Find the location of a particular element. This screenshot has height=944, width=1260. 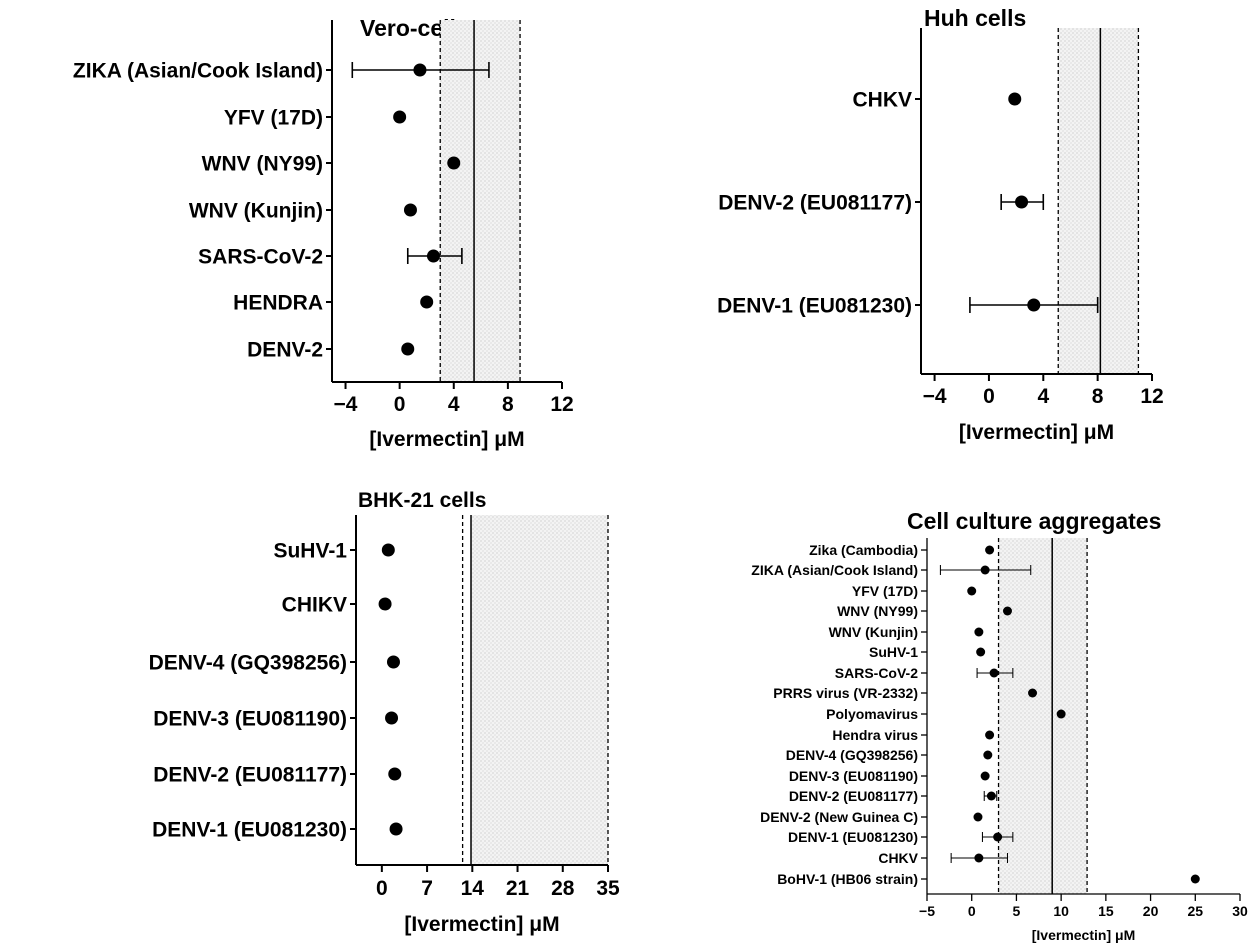

category-label: DENV-2 (New Guinea C) is located at coordinates (839, 817).